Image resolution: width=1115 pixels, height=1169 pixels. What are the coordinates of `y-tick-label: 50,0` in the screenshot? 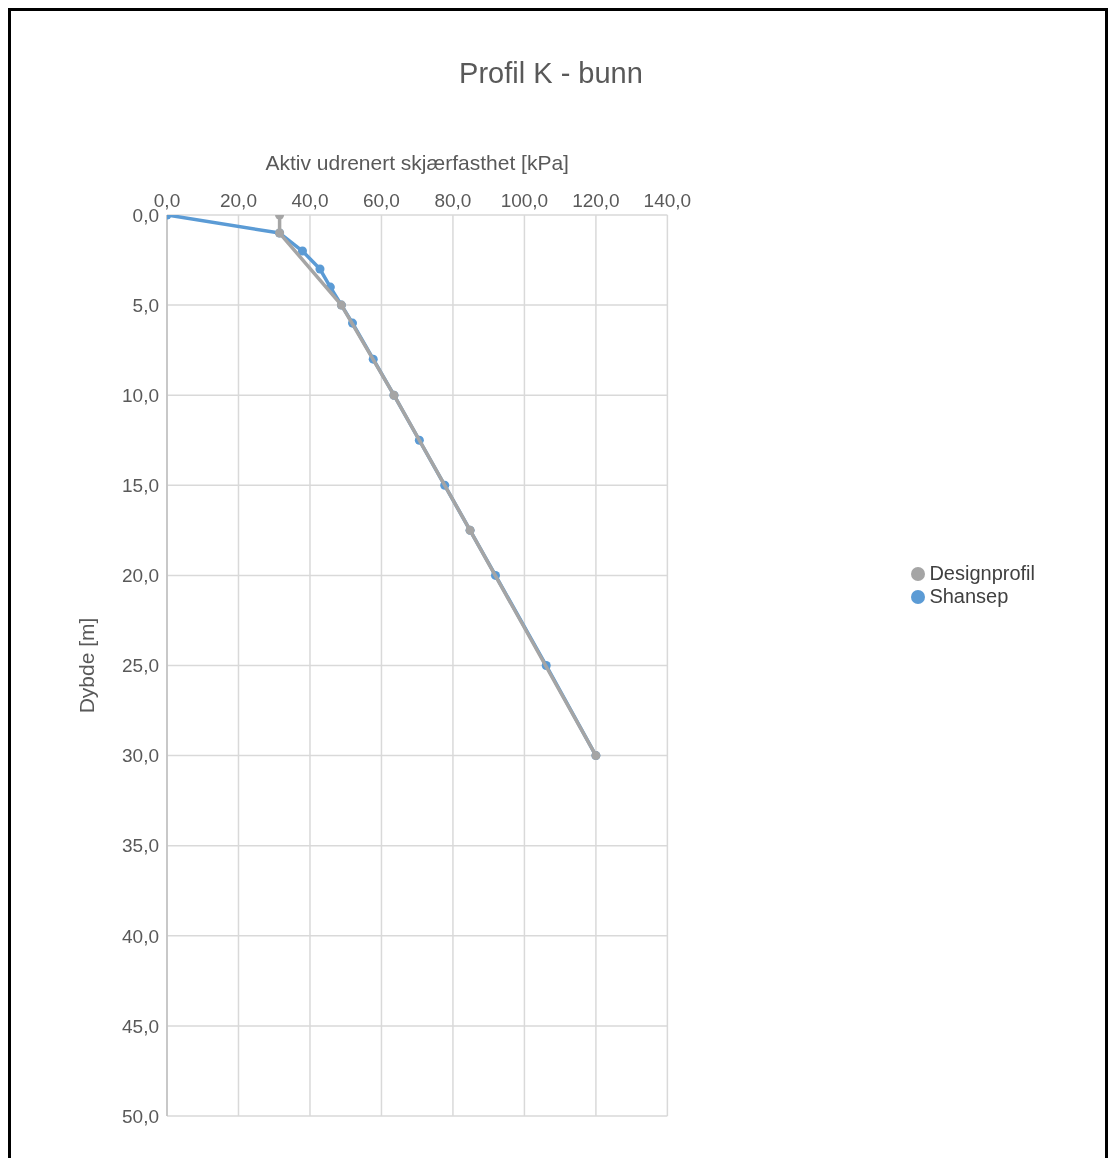 It's located at (140, 1116).